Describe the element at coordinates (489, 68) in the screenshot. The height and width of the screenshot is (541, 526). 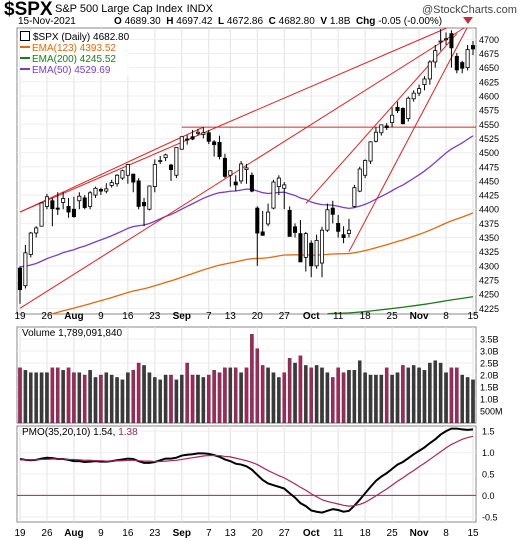
I see `price-tick-label: 4650` at that location.